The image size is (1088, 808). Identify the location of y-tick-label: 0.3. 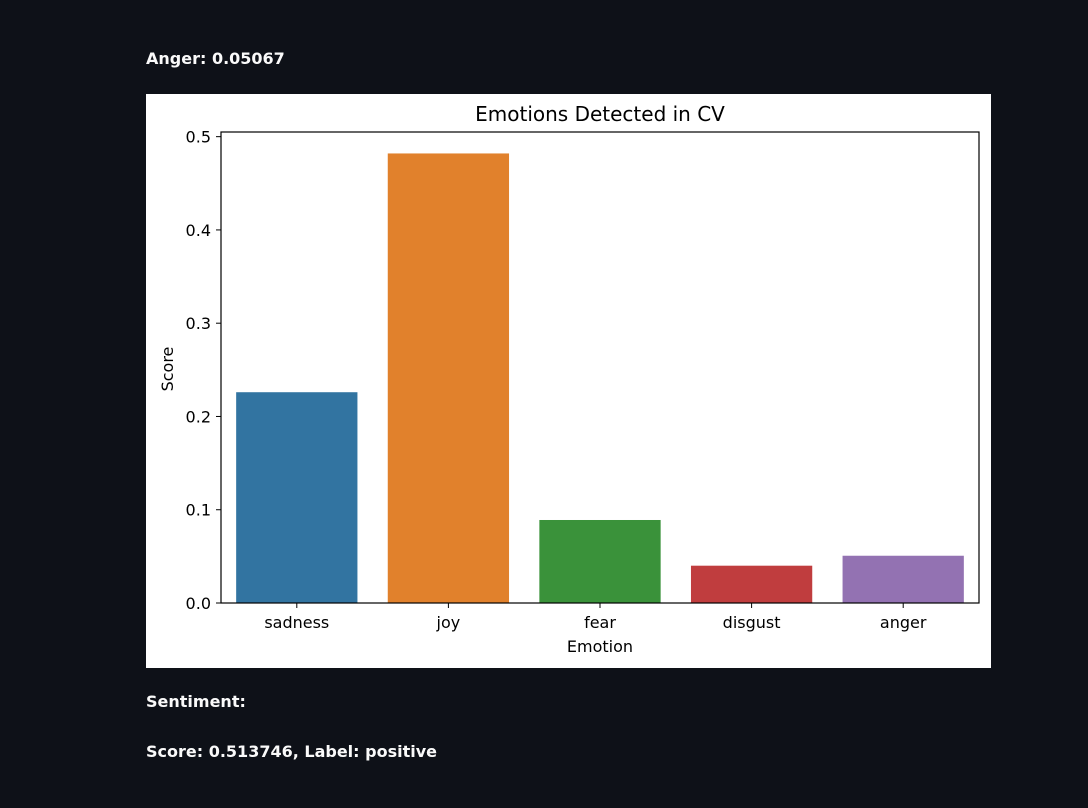
(198, 323).